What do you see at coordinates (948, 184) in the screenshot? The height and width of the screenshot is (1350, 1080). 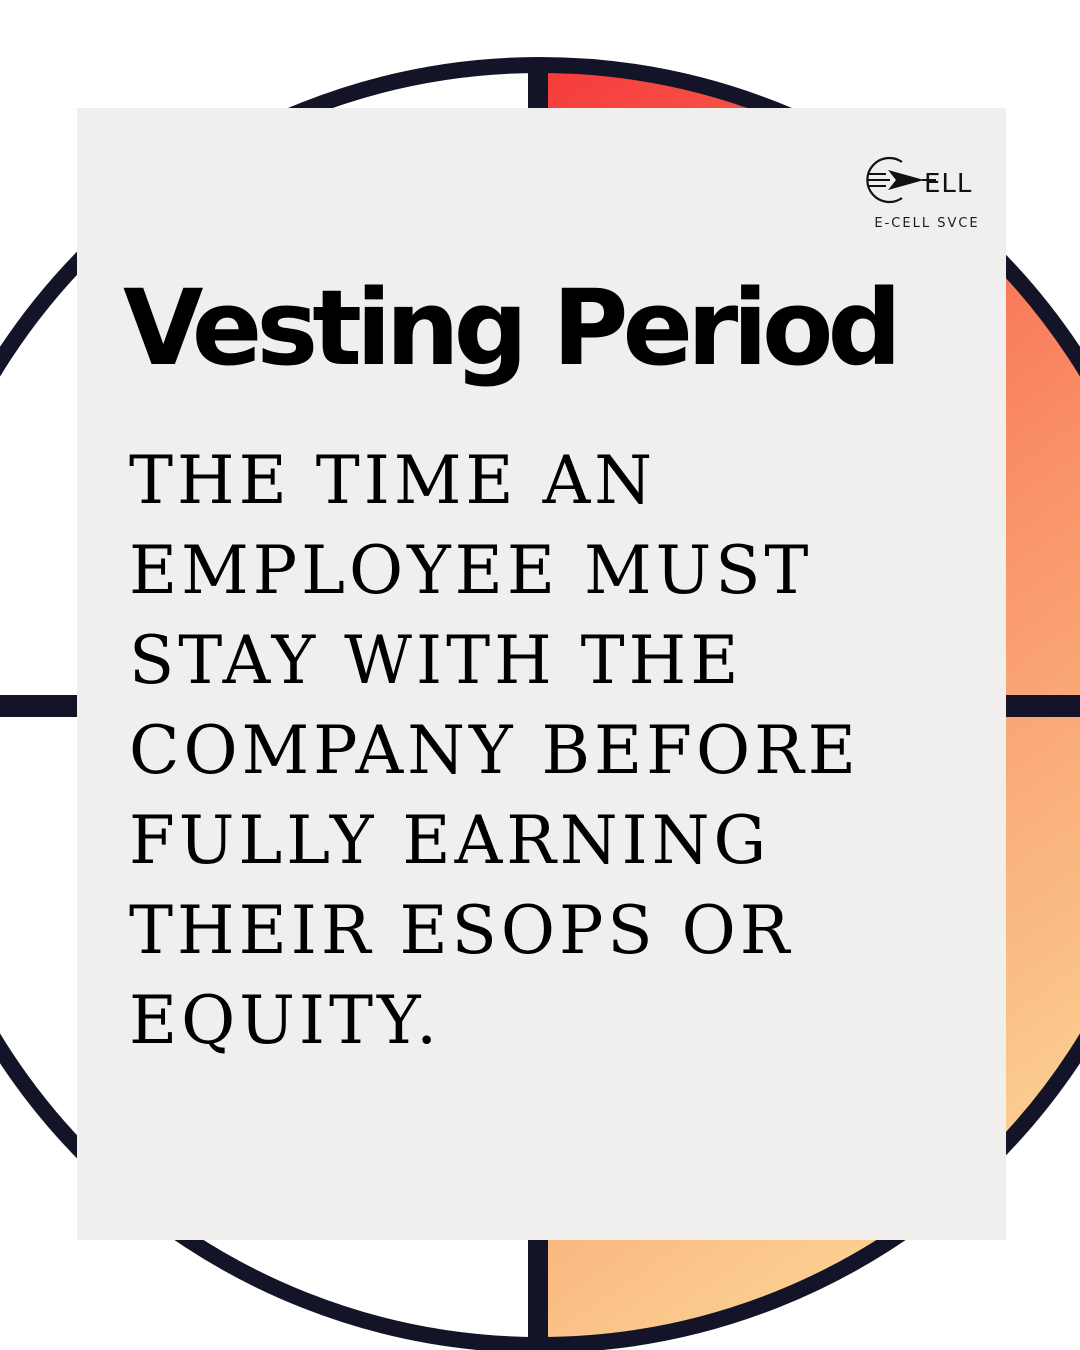 I see `logo-letters: ELL` at bounding box center [948, 184].